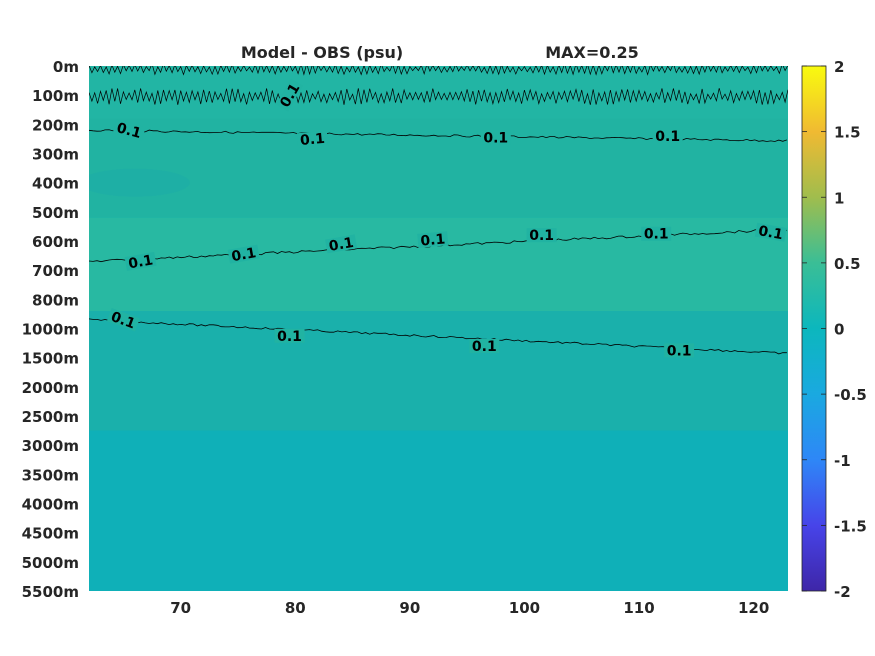 The height and width of the screenshot is (656, 875). I want to click on x-tick-label: 100, so click(524, 608).